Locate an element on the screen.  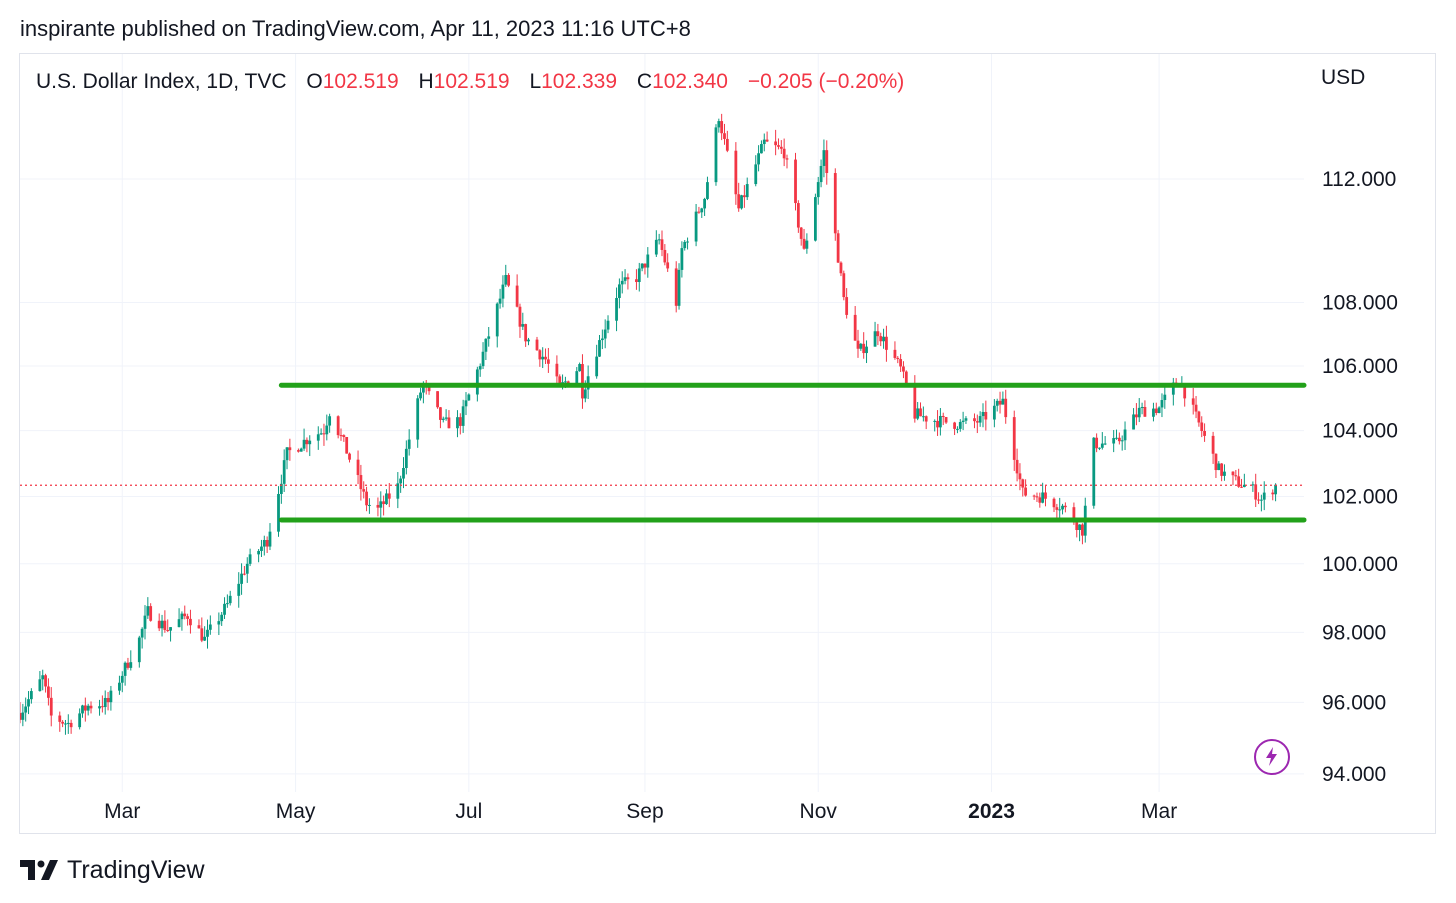
x-tick-label: Sep is located at coordinates (644, 811).